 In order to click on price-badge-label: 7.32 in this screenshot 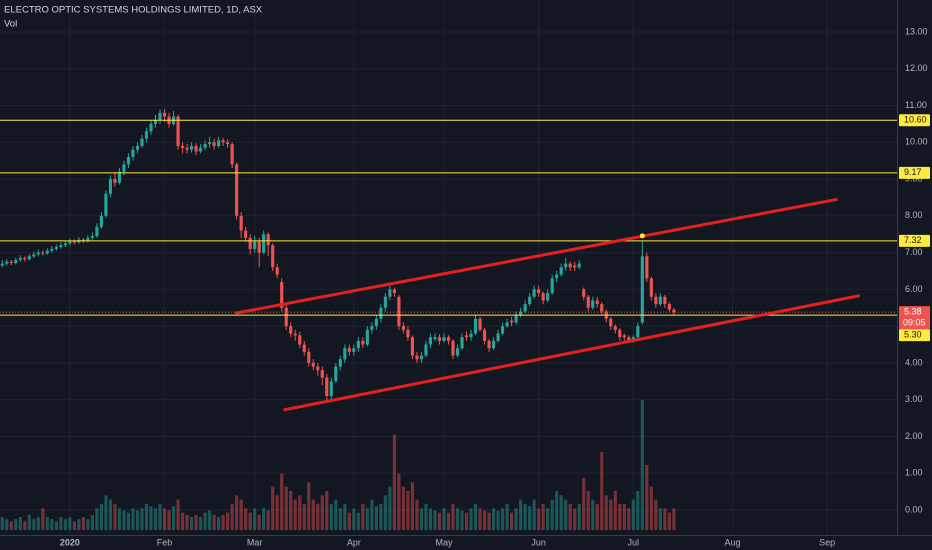, I will do `click(913, 240)`.